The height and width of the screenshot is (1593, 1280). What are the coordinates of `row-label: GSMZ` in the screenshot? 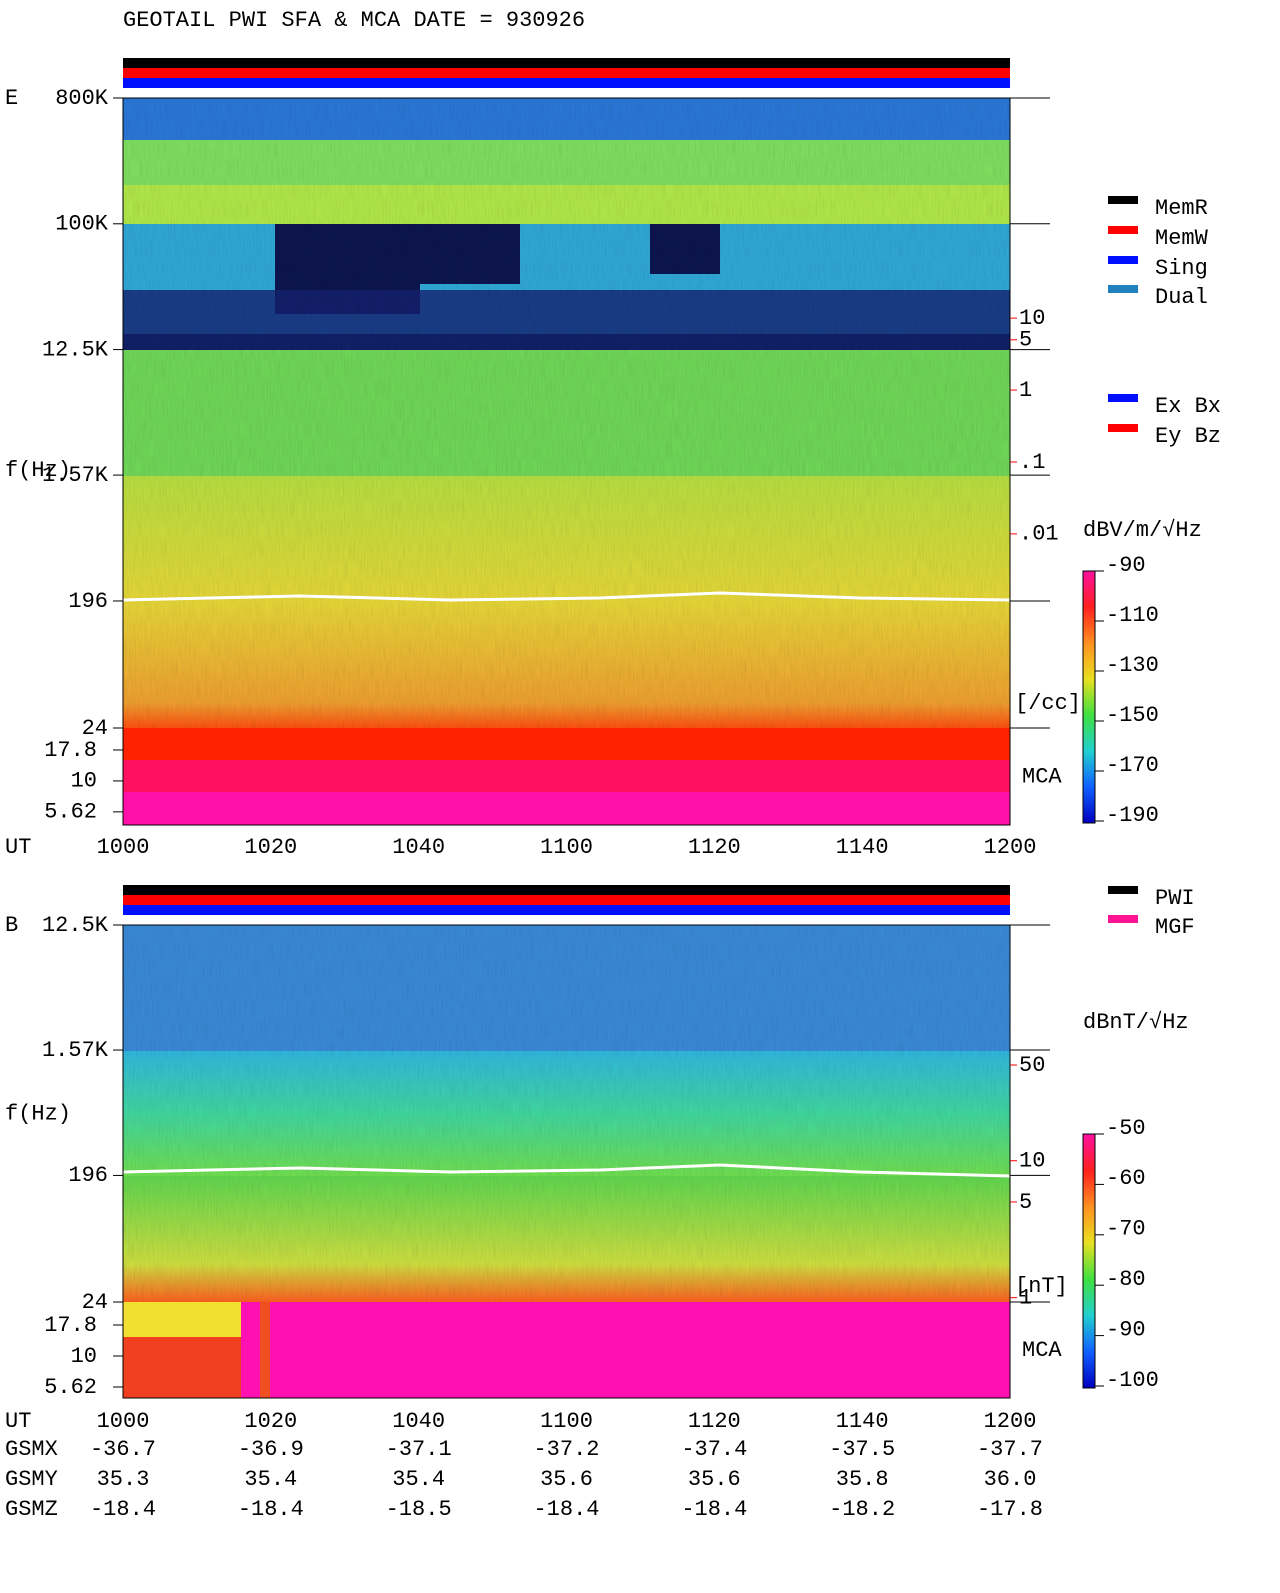 It's located at (31, 1509).